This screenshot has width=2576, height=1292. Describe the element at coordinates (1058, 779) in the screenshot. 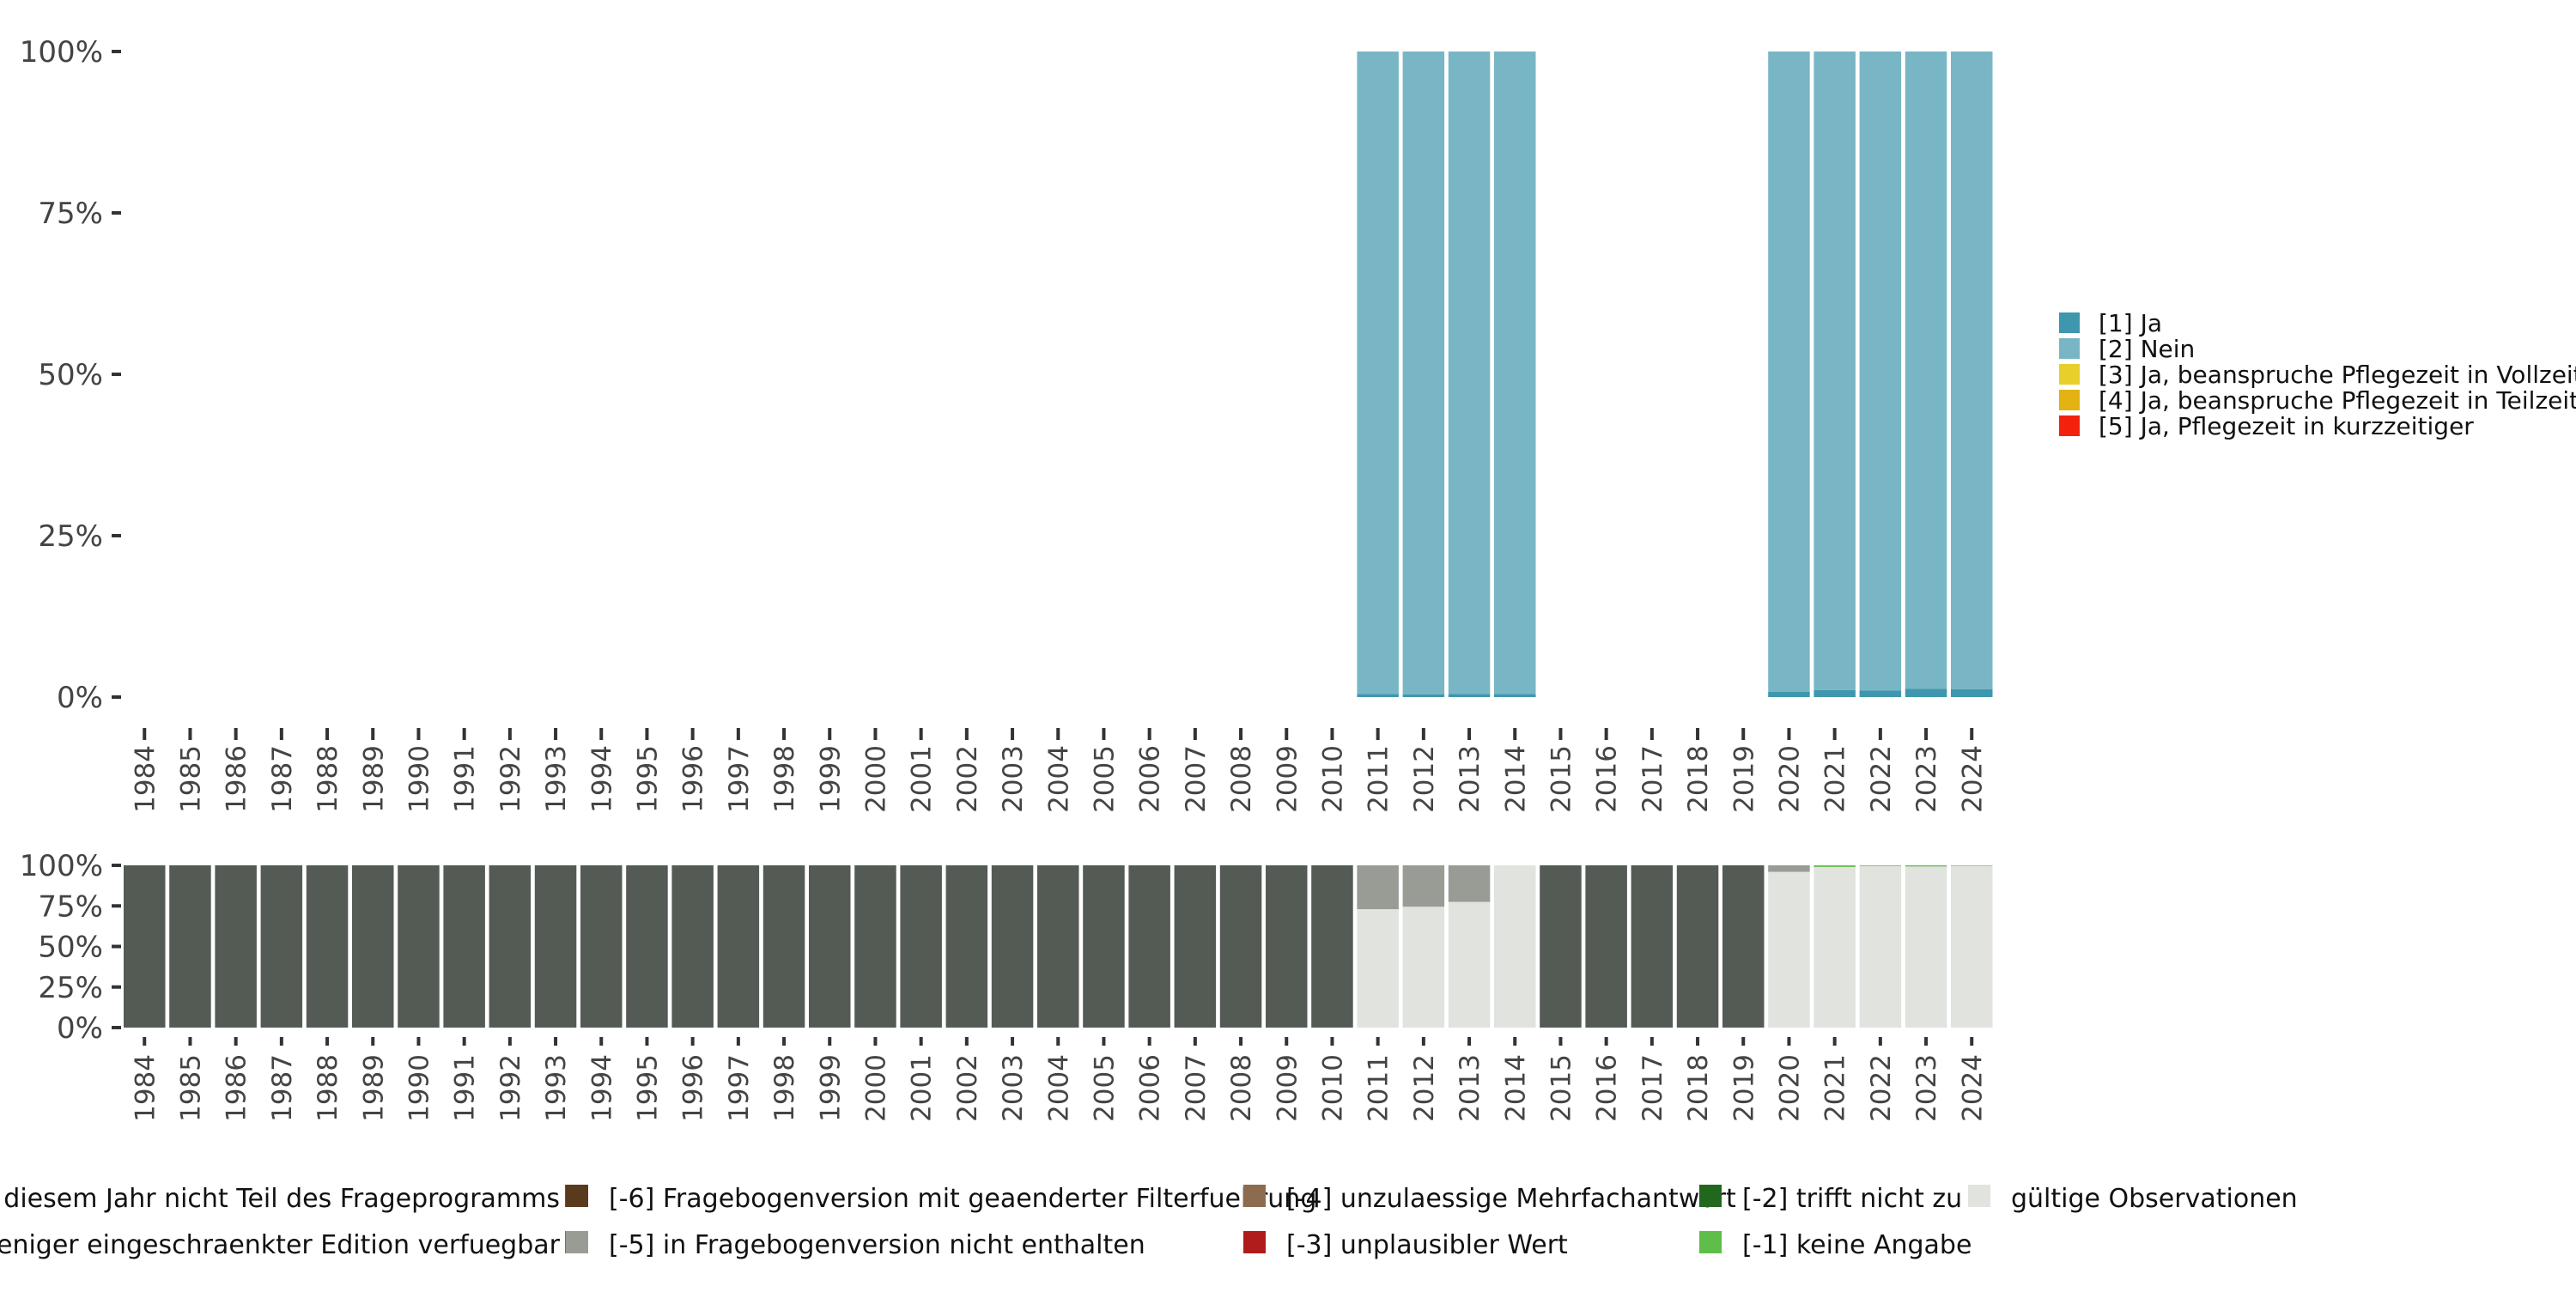

I see `x-tick-label: 2004` at that location.